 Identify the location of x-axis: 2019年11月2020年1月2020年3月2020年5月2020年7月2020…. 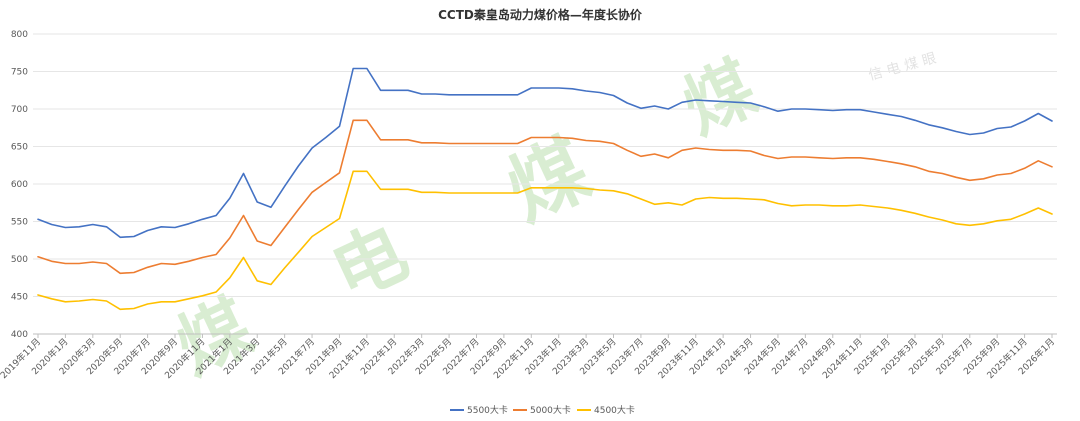
(528, 357).